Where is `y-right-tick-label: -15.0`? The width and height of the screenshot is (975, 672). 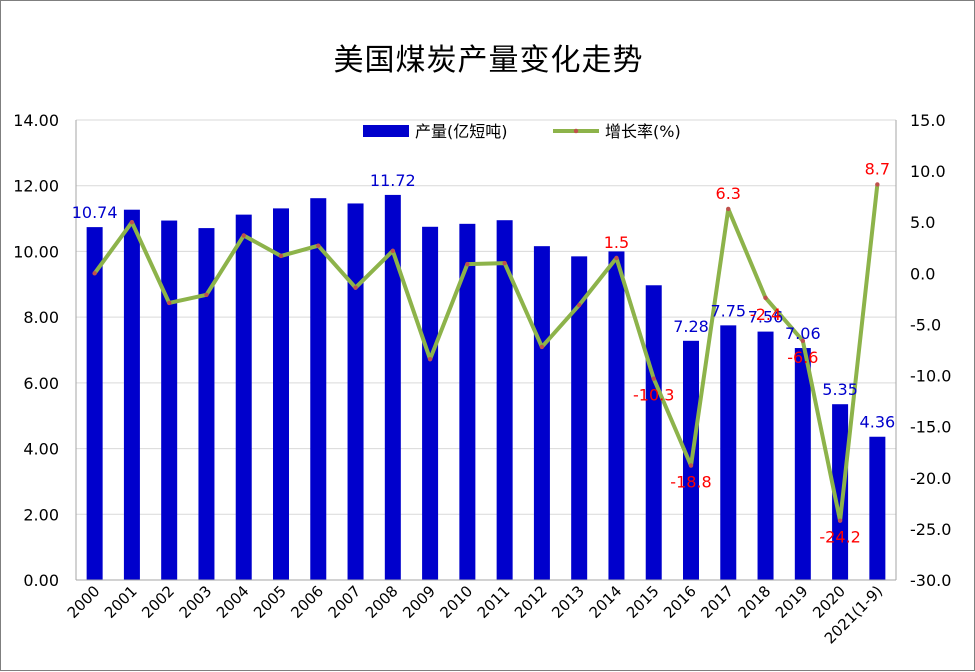 y-right-tick-label: -15.0 is located at coordinates (930, 427).